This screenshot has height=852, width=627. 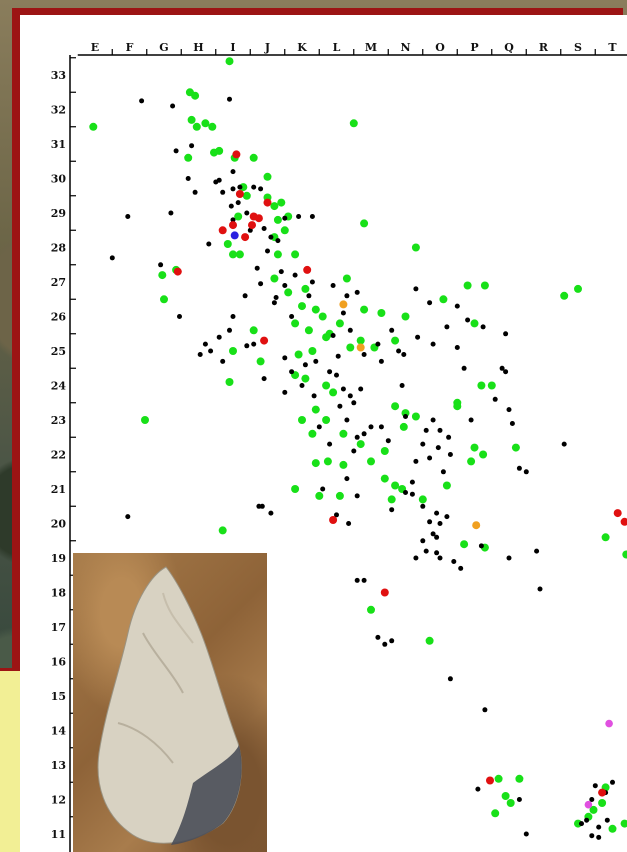 I want to click on y-tick-label: 26, so click(x=59, y=317).